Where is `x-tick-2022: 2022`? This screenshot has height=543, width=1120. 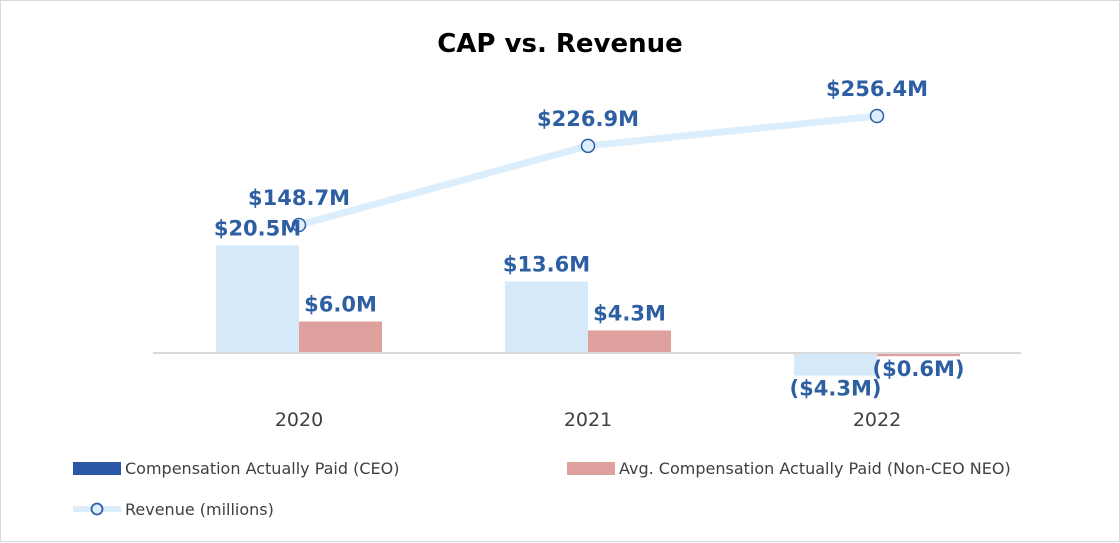 x-tick-2022: 2022 is located at coordinates (877, 420).